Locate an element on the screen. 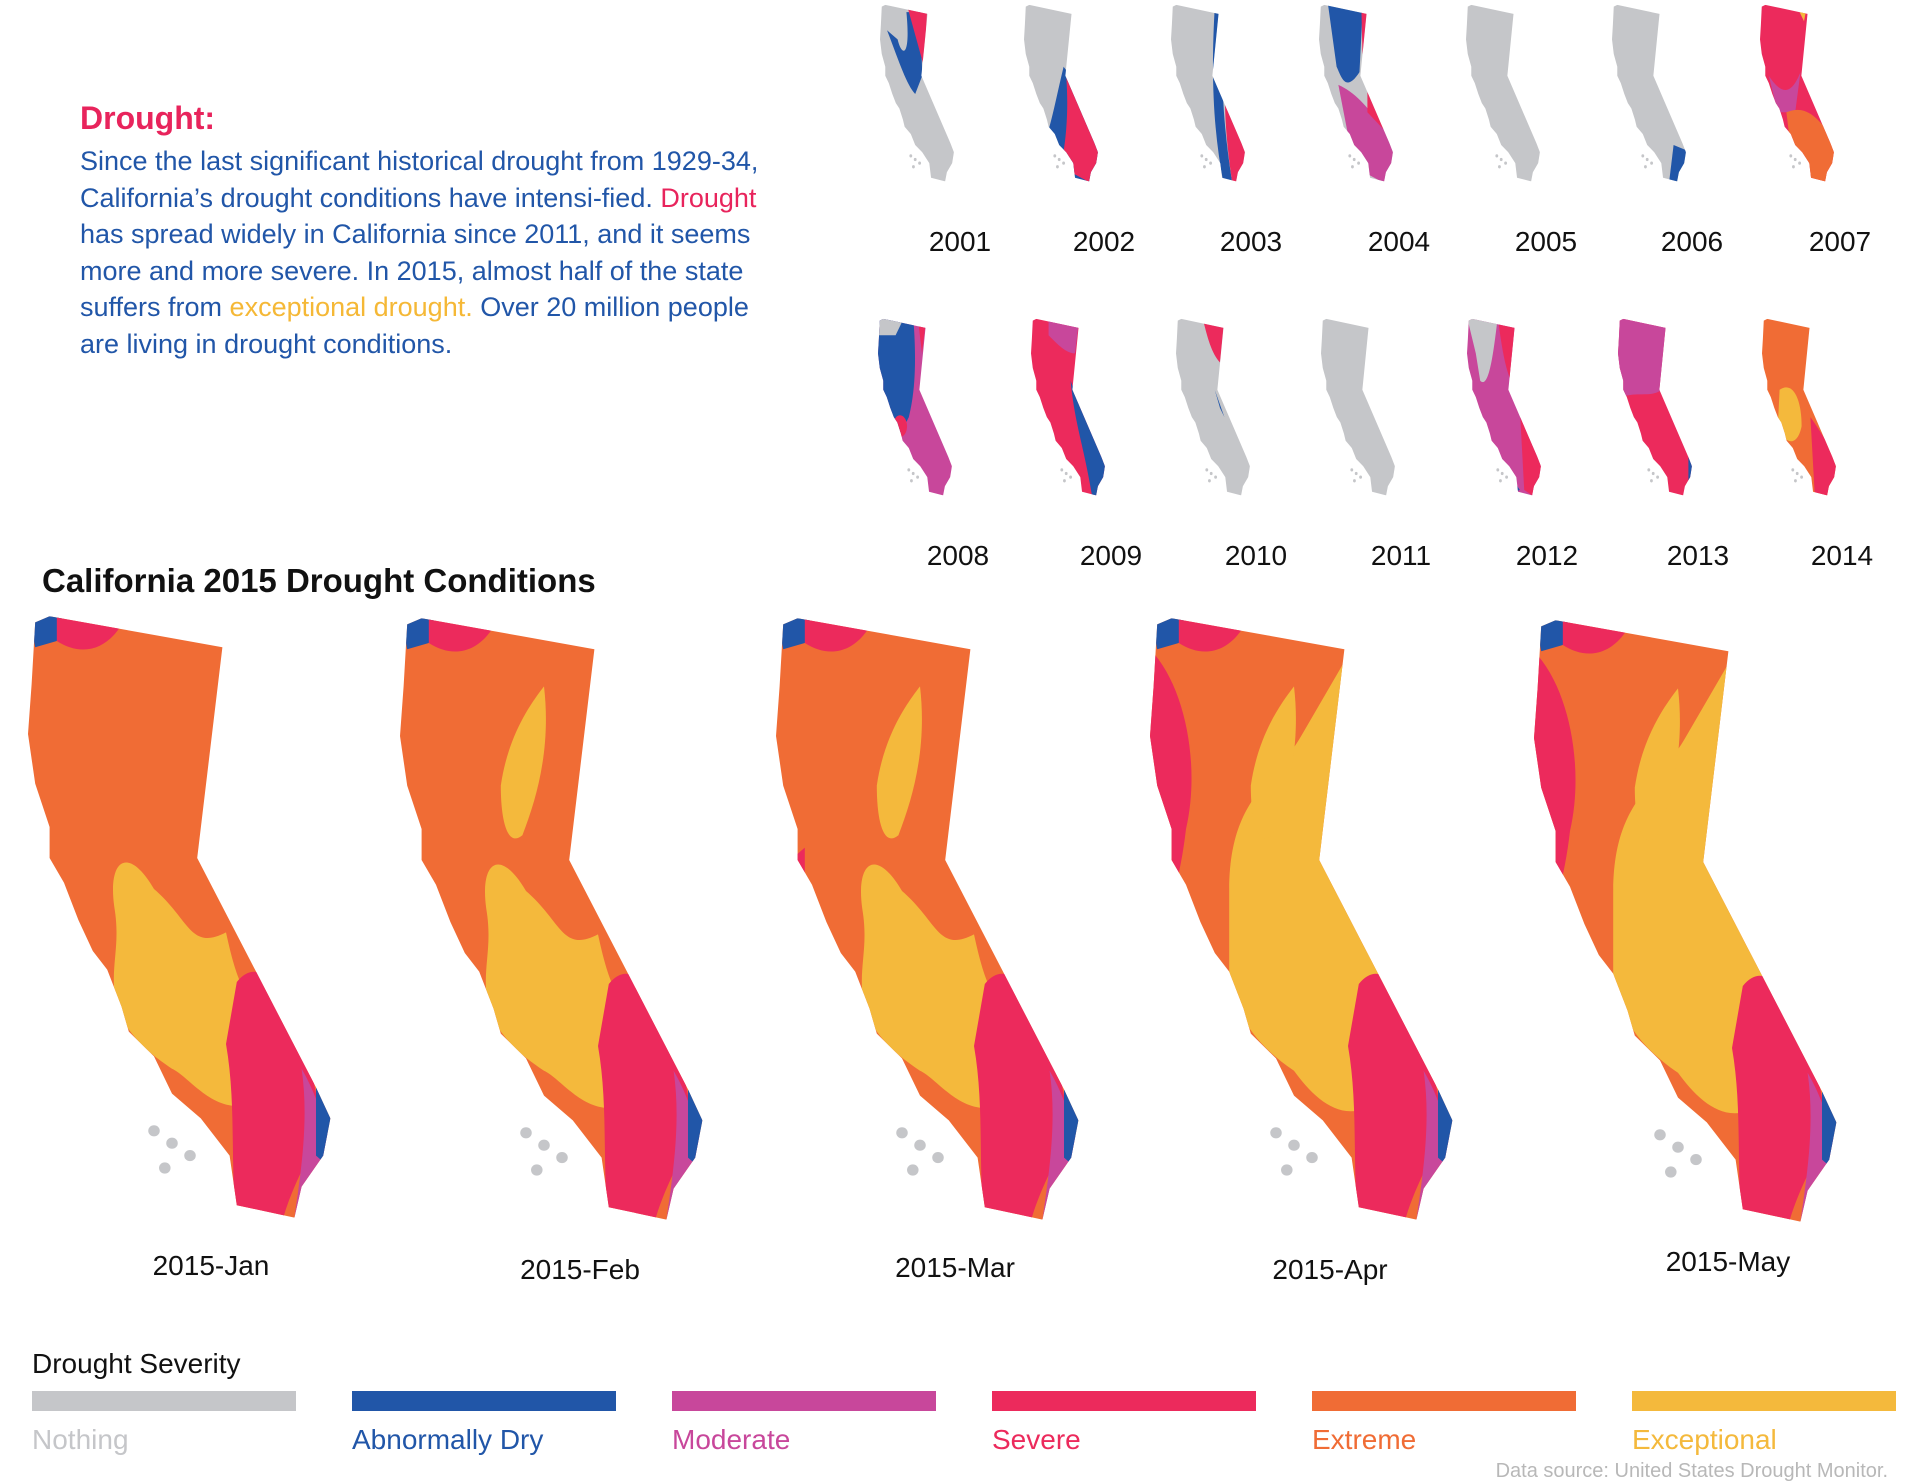 This screenshot has height=1484, width=1920. california-map-2003 is located at coordinates (1208, 93).